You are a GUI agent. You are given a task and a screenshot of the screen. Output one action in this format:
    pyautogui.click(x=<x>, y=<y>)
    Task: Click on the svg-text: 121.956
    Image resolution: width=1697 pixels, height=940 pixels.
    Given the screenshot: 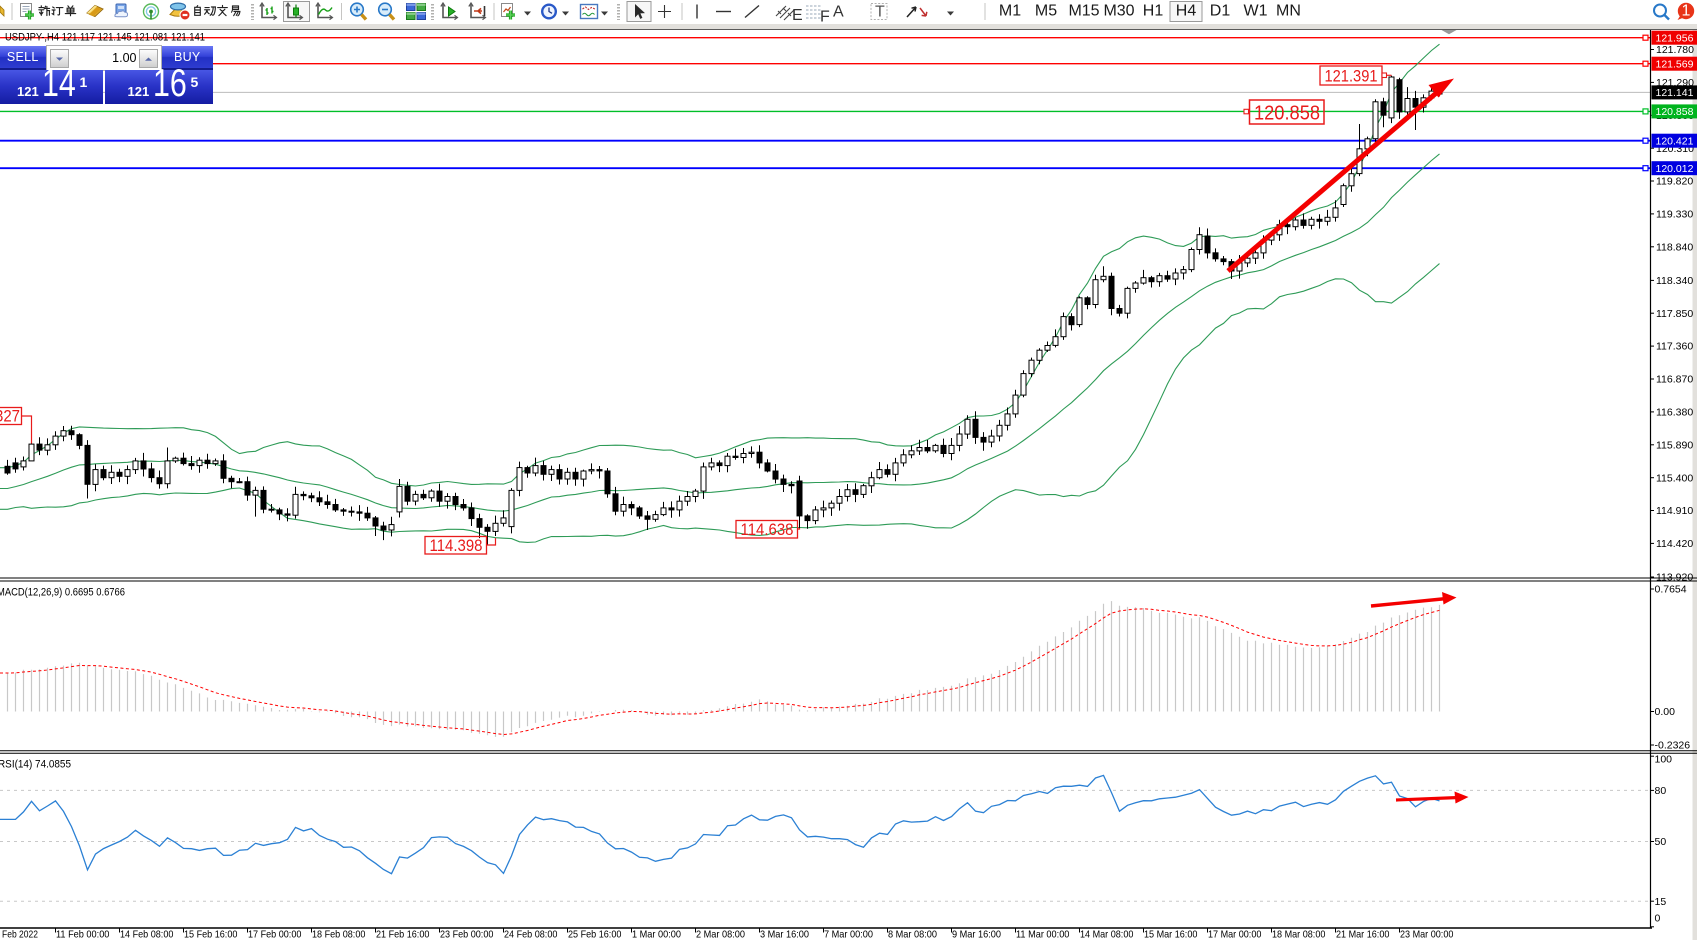 What is the action you would take?
    pyautogui.click(x=1675, y=39)
    